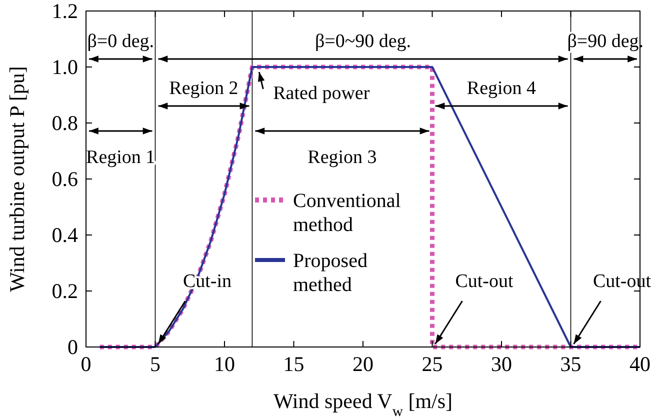 Image resolution: width=662 pixels, height=420 pixels. I want to click on x-axis-title: Wind speed V$_{w}$ [m/s], so click(363, 404).